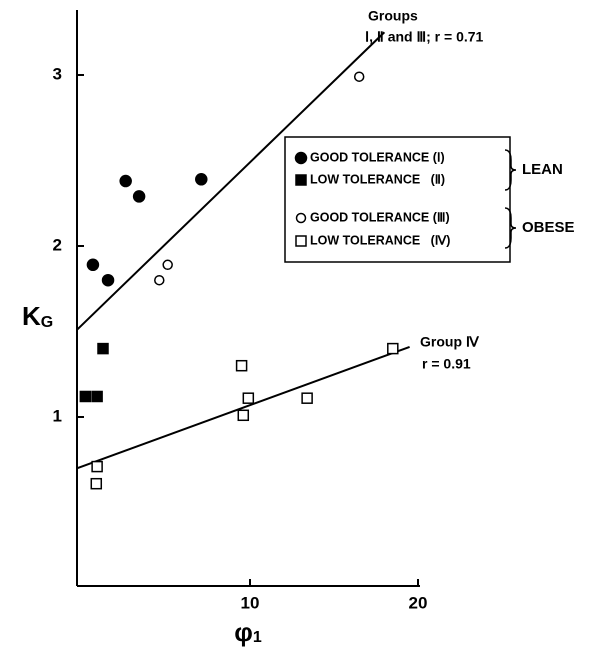 Image resolution: width=592 pixels, height=659 pixels. I want to click on y-axis-label-main: K, so click(31, 316).